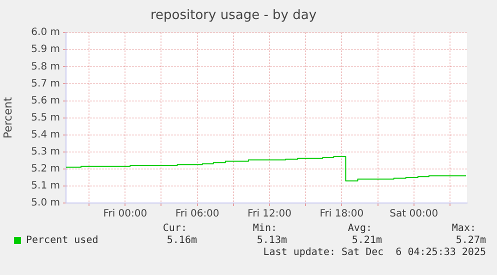  I want to click on y-tick-label: 5.0 m, so click(45, 203).